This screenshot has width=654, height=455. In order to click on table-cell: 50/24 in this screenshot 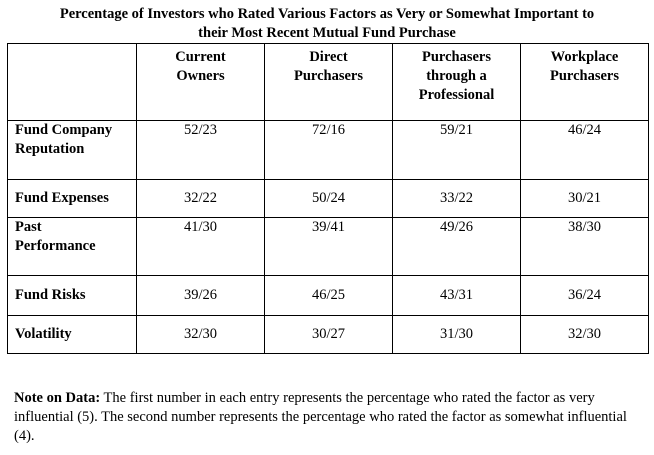, I will do `click(328, 198)`.